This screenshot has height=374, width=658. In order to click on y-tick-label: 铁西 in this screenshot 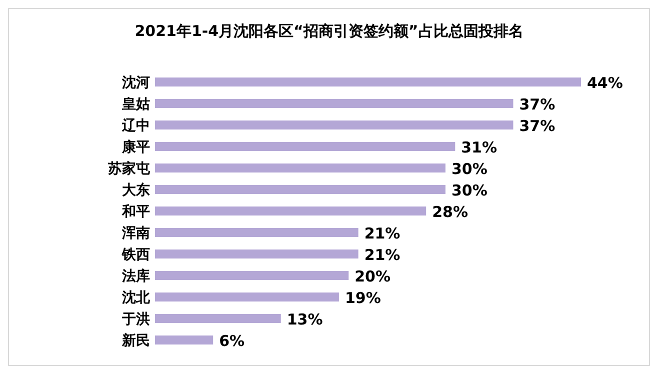, I will do `click(135, 255)`.